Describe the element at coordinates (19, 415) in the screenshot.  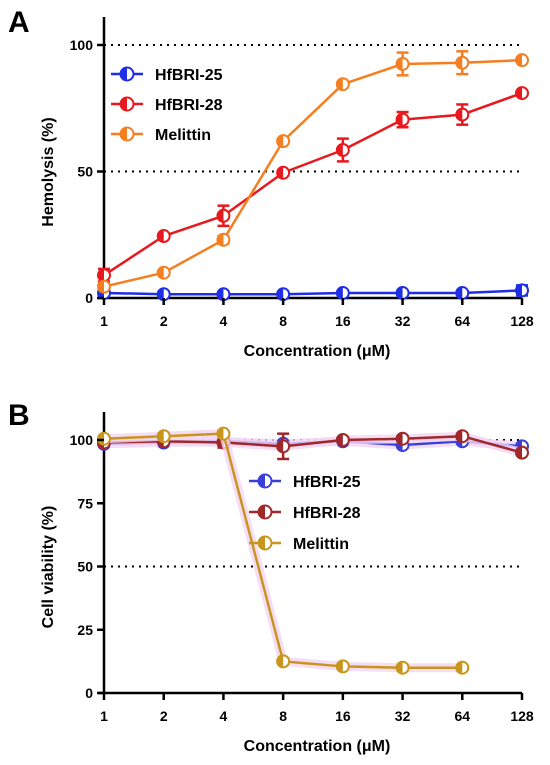
I see `panel-b-letter: B` at that location.